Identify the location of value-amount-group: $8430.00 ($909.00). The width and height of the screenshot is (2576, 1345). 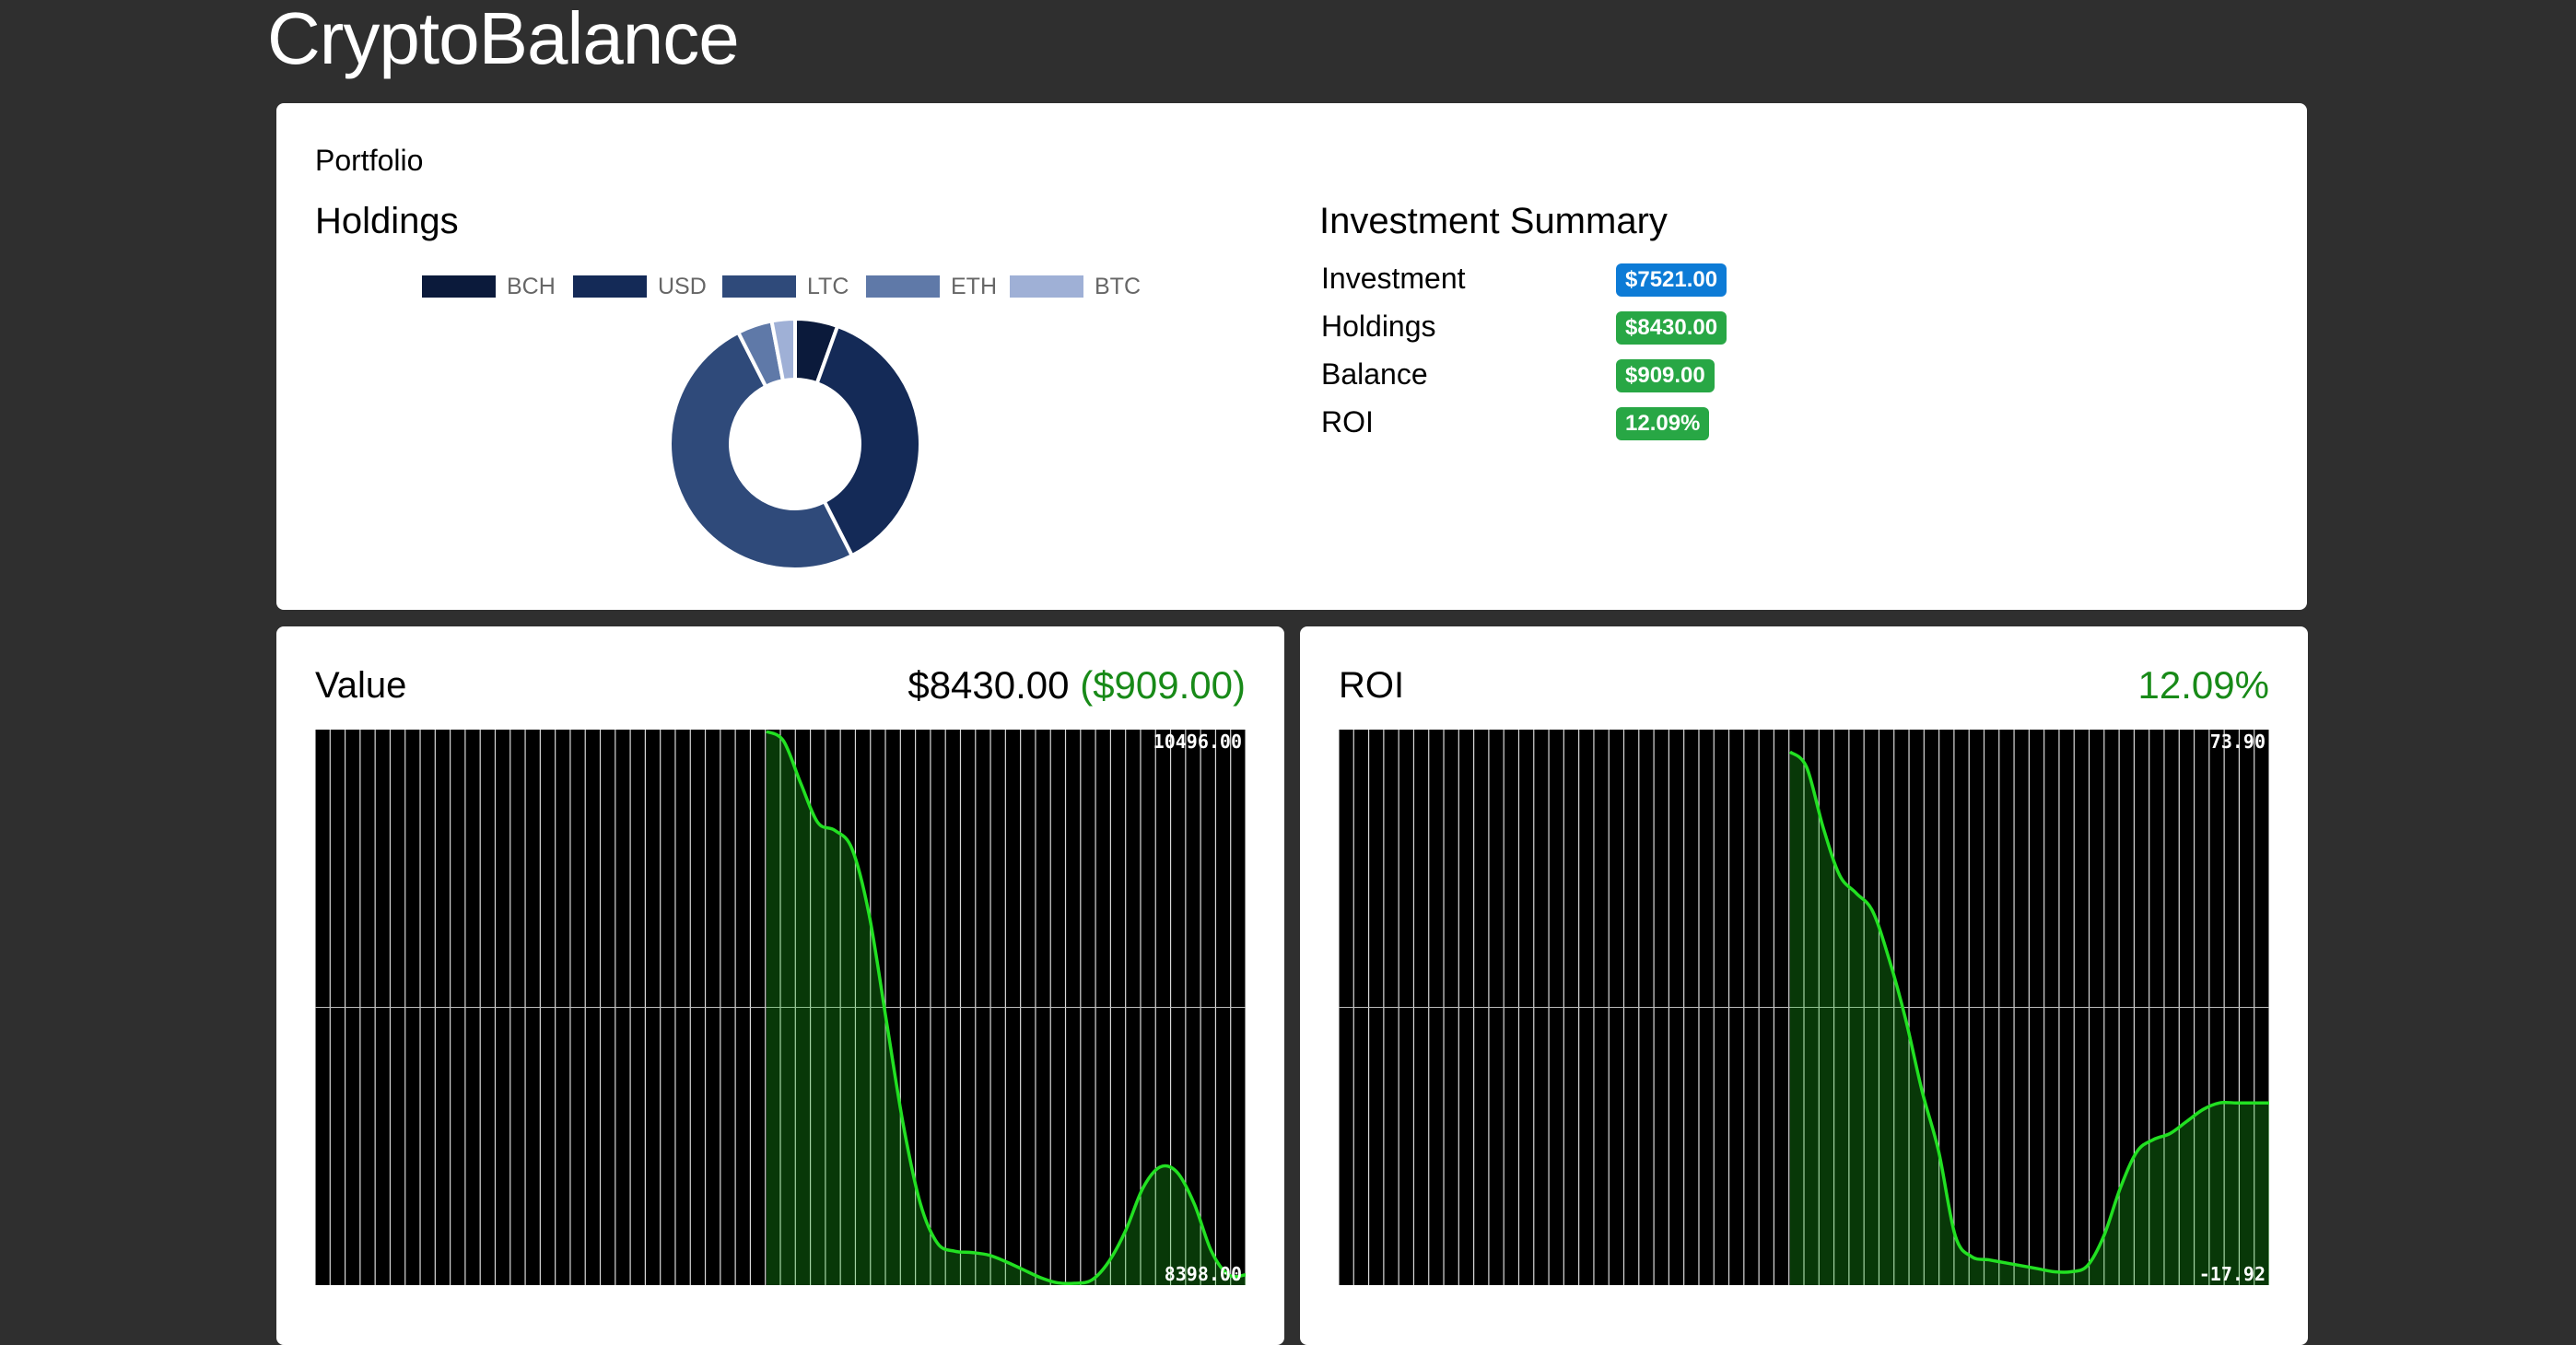
(1076, 685).